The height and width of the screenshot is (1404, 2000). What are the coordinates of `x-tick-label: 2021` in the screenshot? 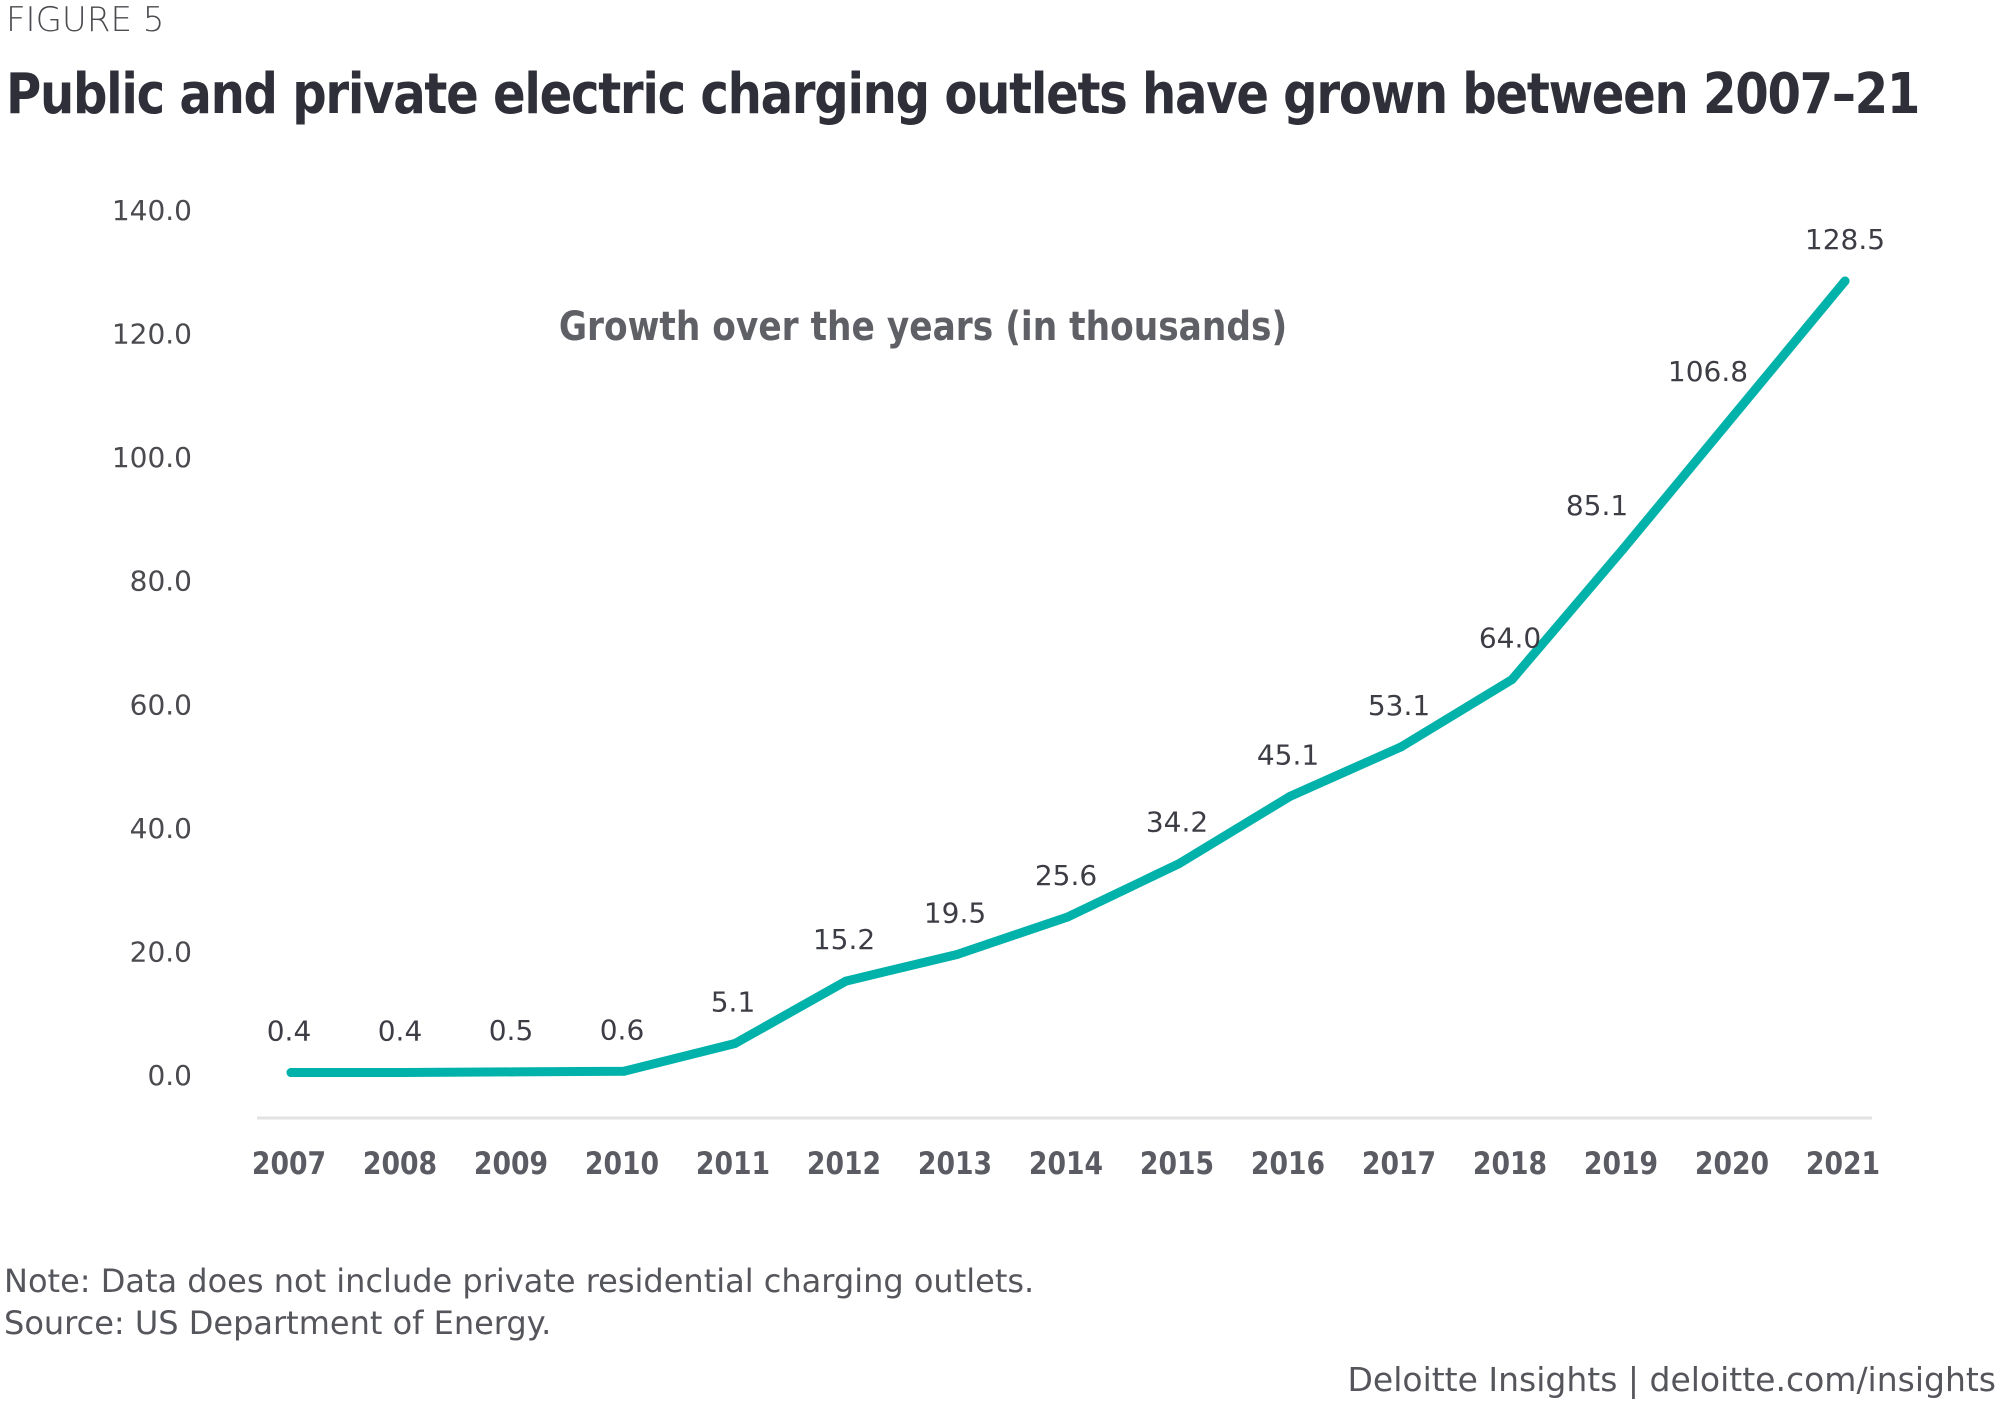 It's located at (1843, 1163).